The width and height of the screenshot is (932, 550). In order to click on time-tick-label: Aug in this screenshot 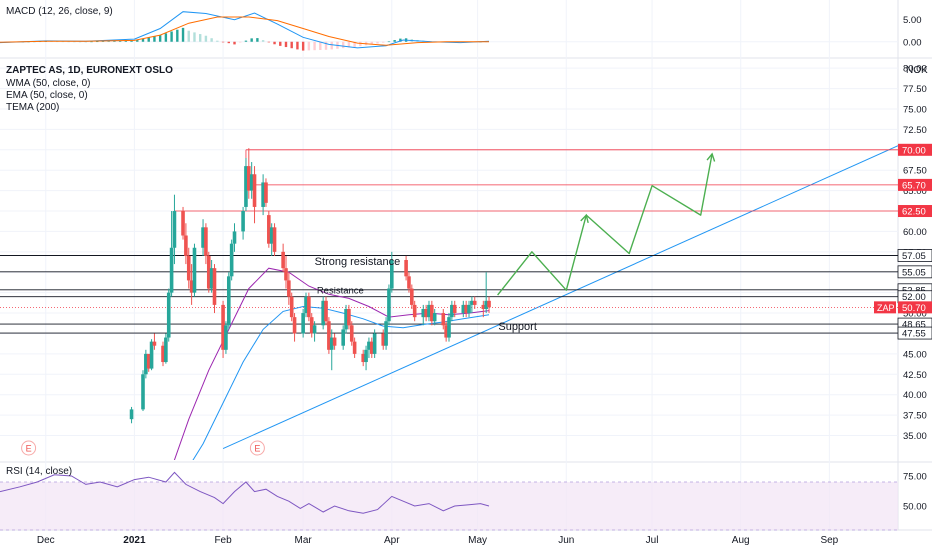, I will do `click(741, 540)`.